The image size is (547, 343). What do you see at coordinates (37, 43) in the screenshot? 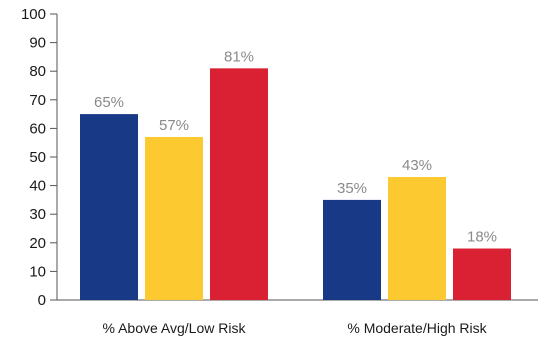
I see `y-tick-label: 90` at bounding box center [37, 43].